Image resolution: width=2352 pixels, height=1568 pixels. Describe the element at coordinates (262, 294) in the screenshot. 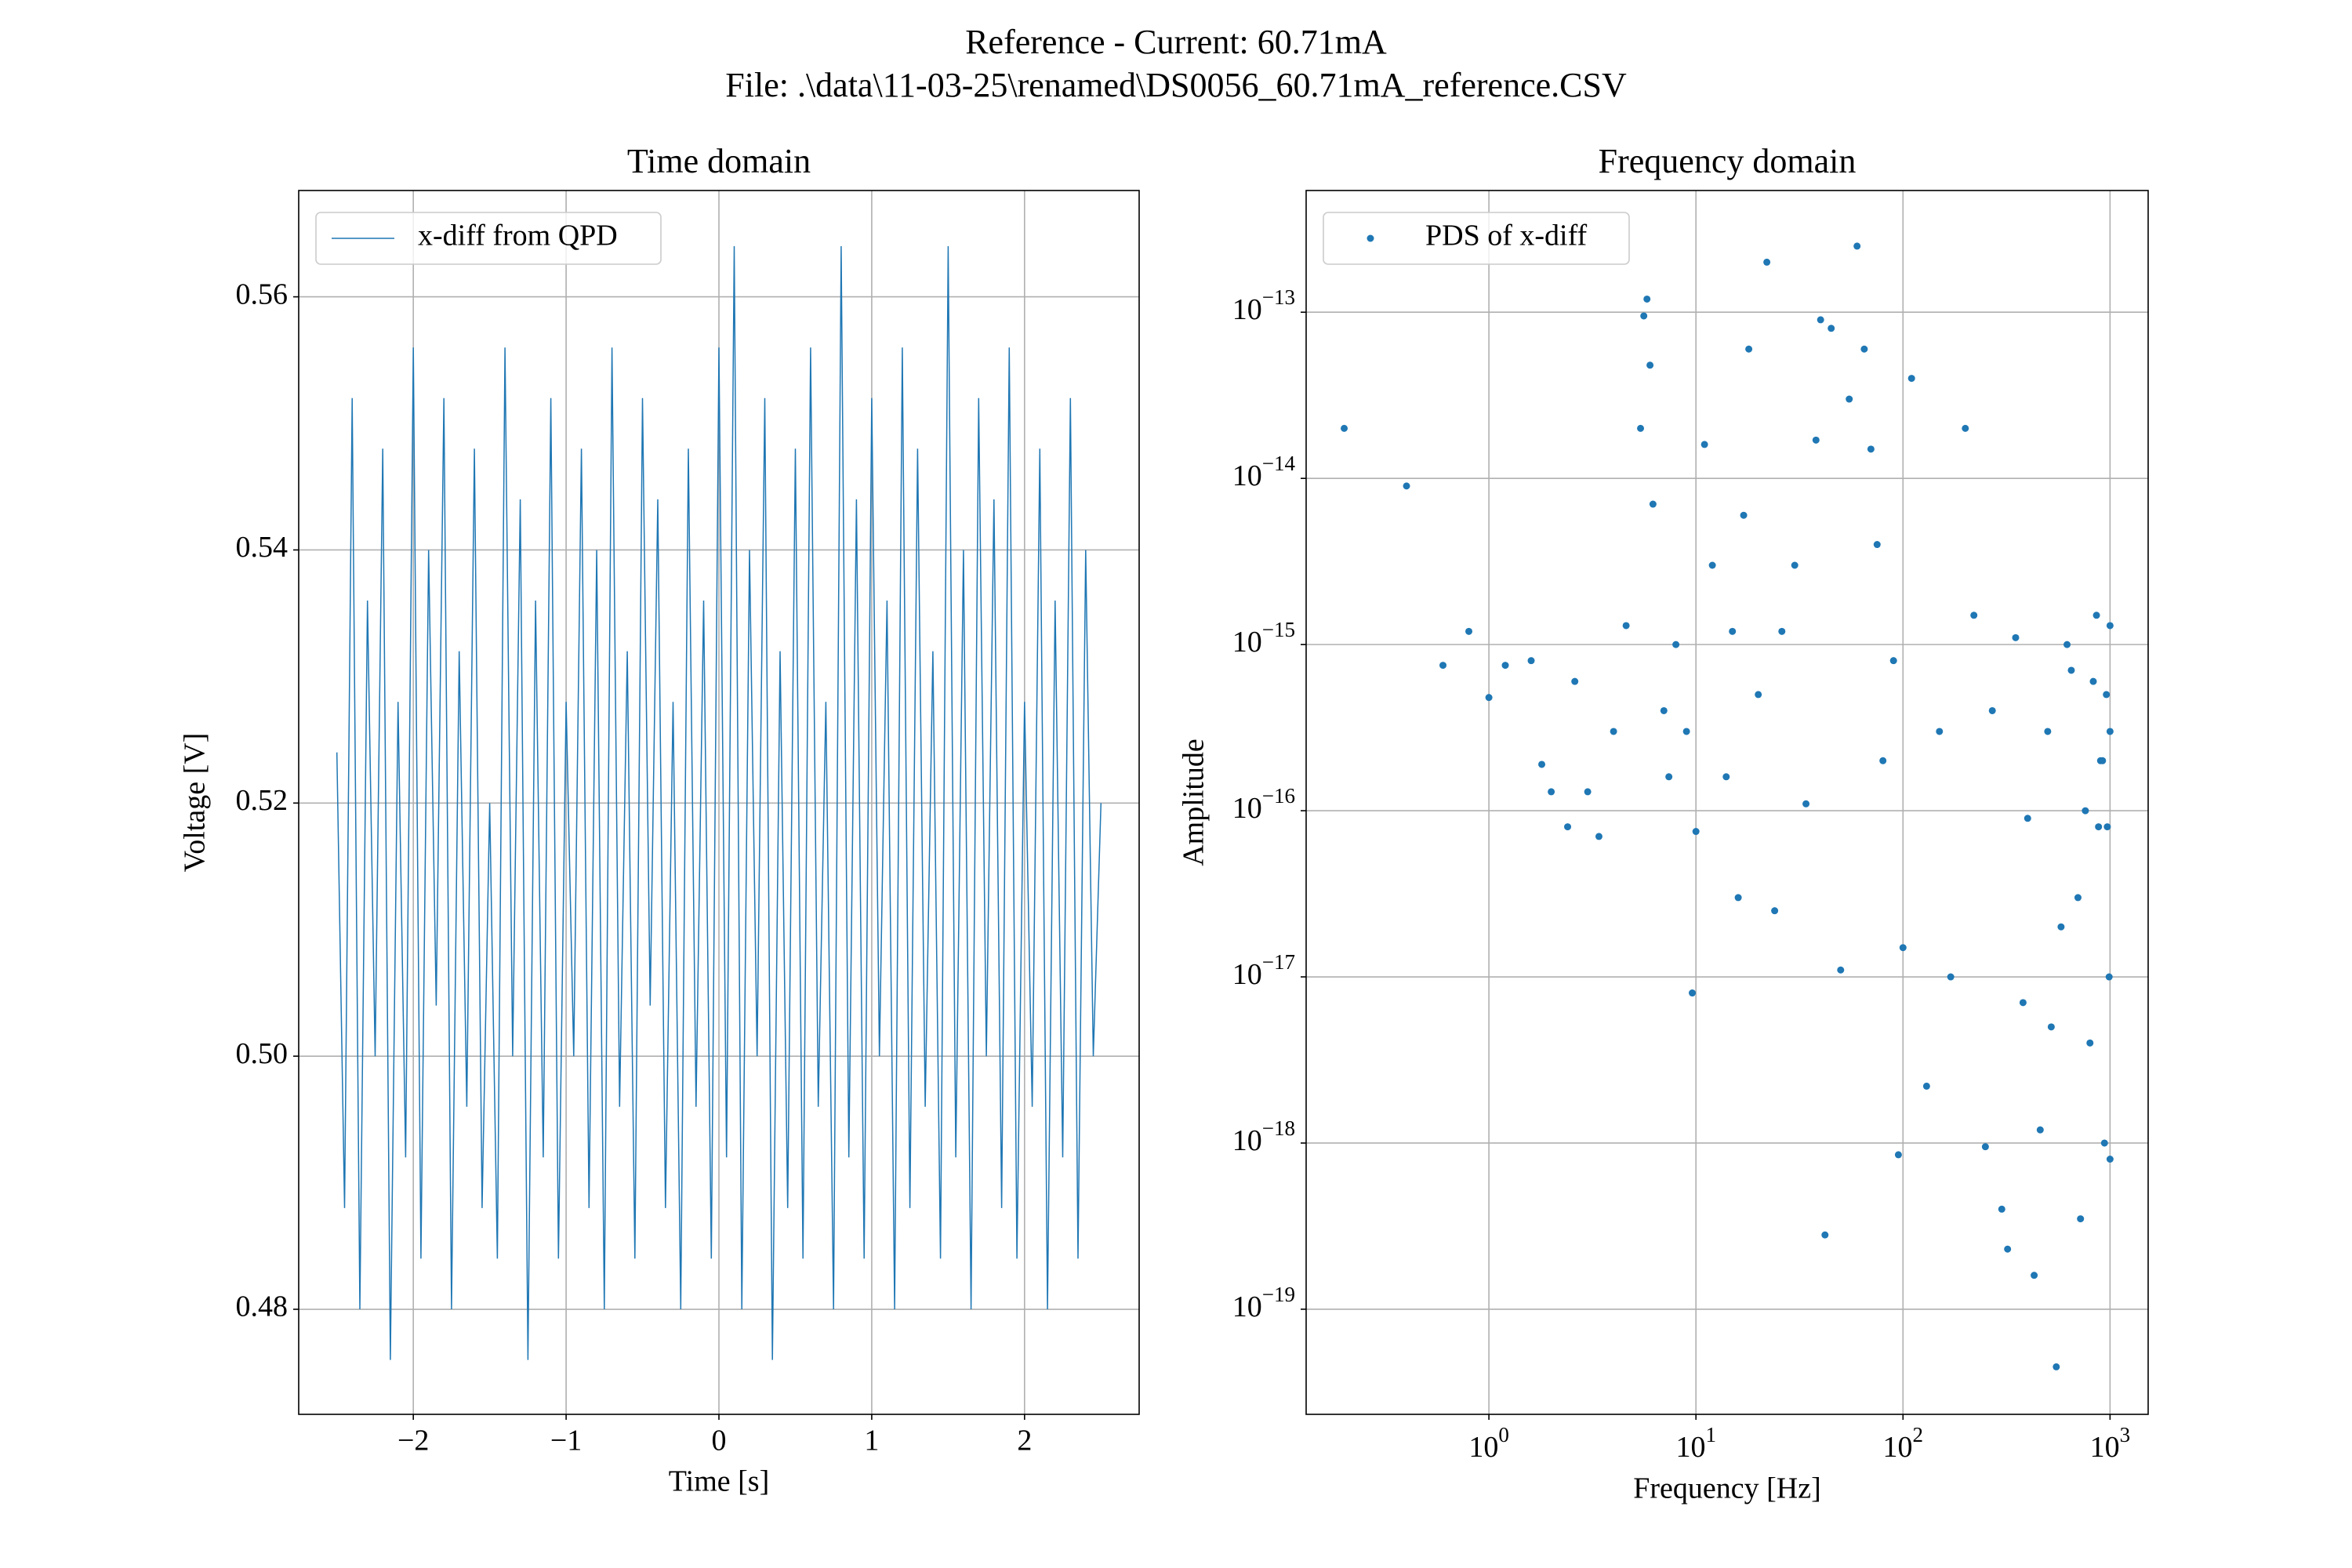

I see `y-tick-label: 0.56` at that location.